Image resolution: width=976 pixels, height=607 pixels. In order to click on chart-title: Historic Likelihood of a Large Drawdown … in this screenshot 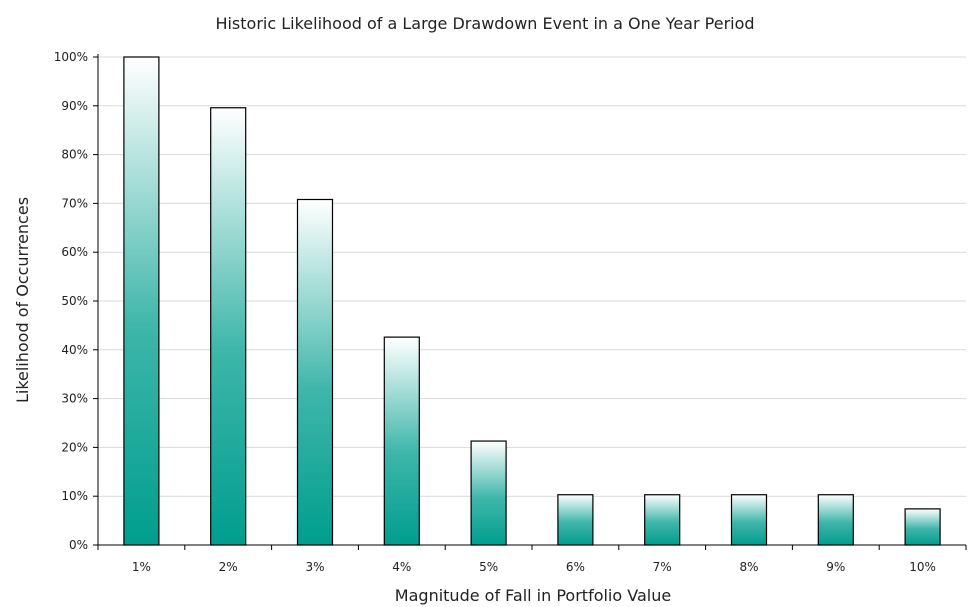, I will do `click(484, 23)`.